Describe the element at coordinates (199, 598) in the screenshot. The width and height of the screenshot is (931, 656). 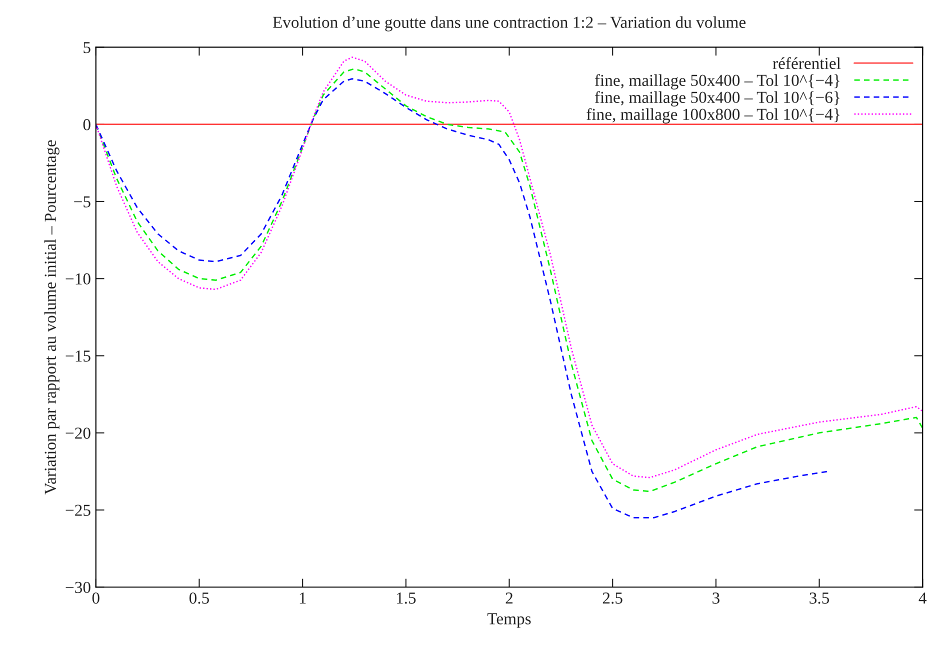
I see `x-tick-label: 0.5` at that location.